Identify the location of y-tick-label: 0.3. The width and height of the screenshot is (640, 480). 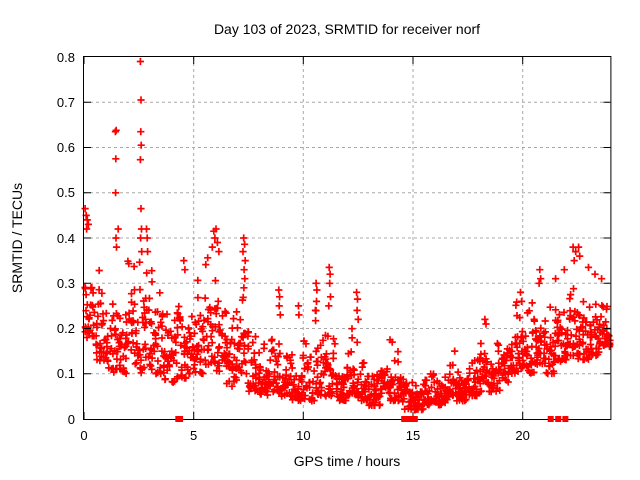
(65, 283).